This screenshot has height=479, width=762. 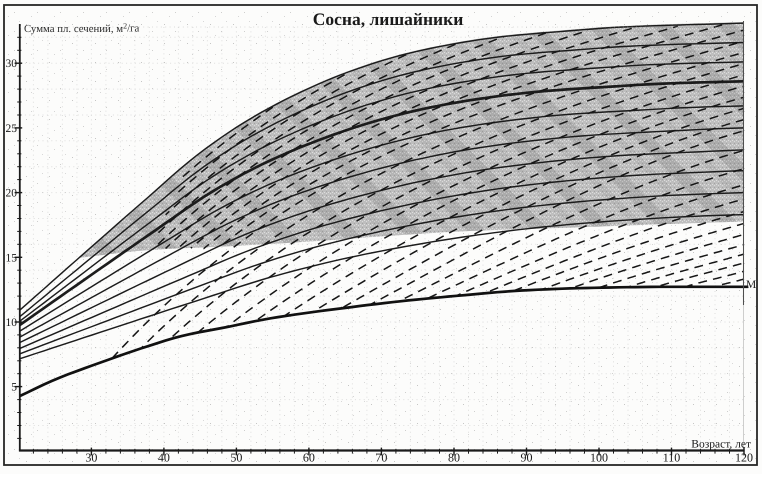 I want to click on svg-text: Сумма пл. сечений, м2/га, so click(x=82, y=29).